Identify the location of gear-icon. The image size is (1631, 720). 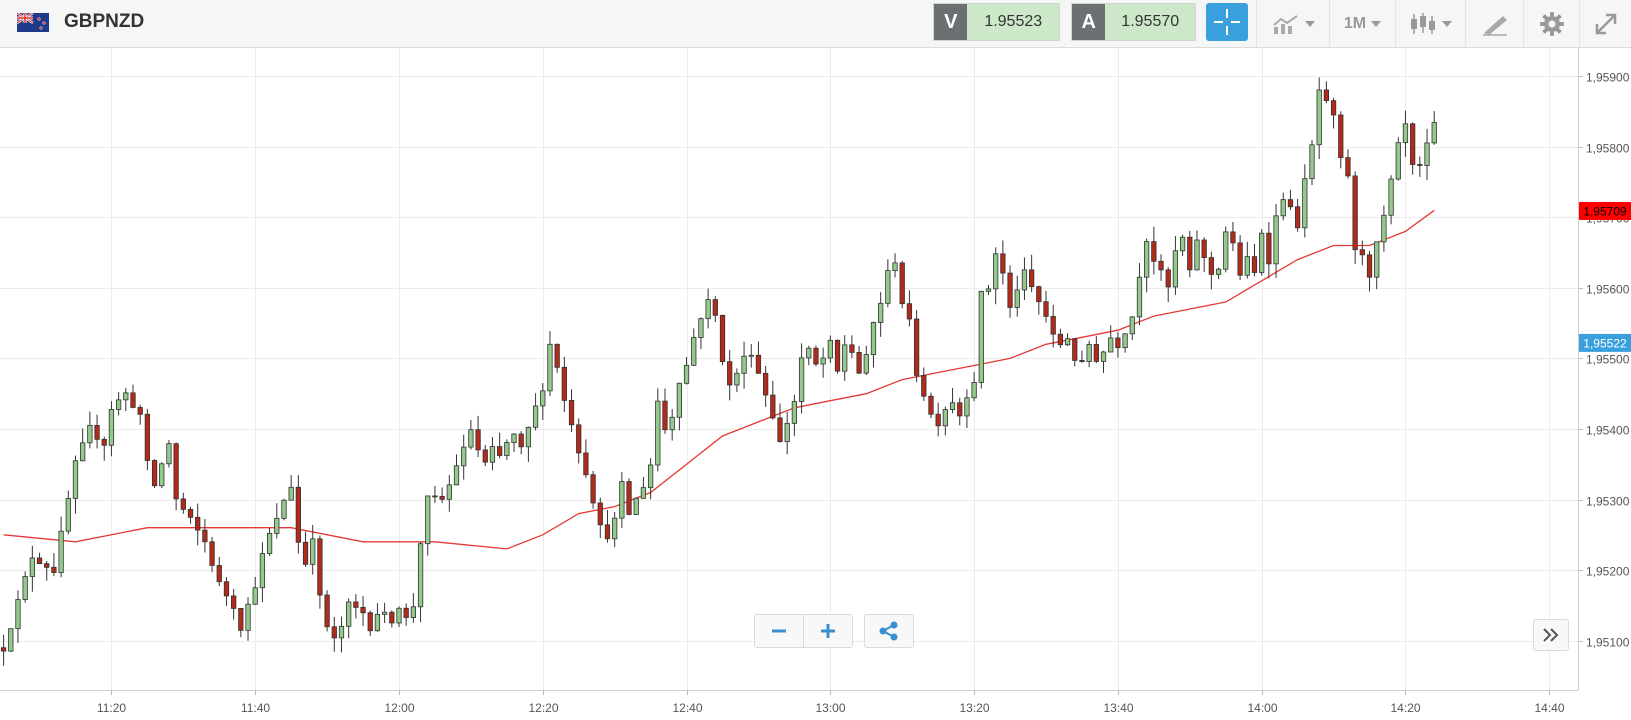
(1551, 24).